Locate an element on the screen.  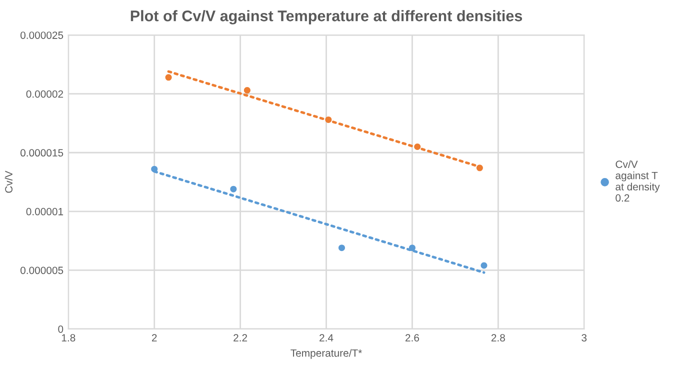
y-tick-label: 0.000005 is located at coordinates (42, 270).